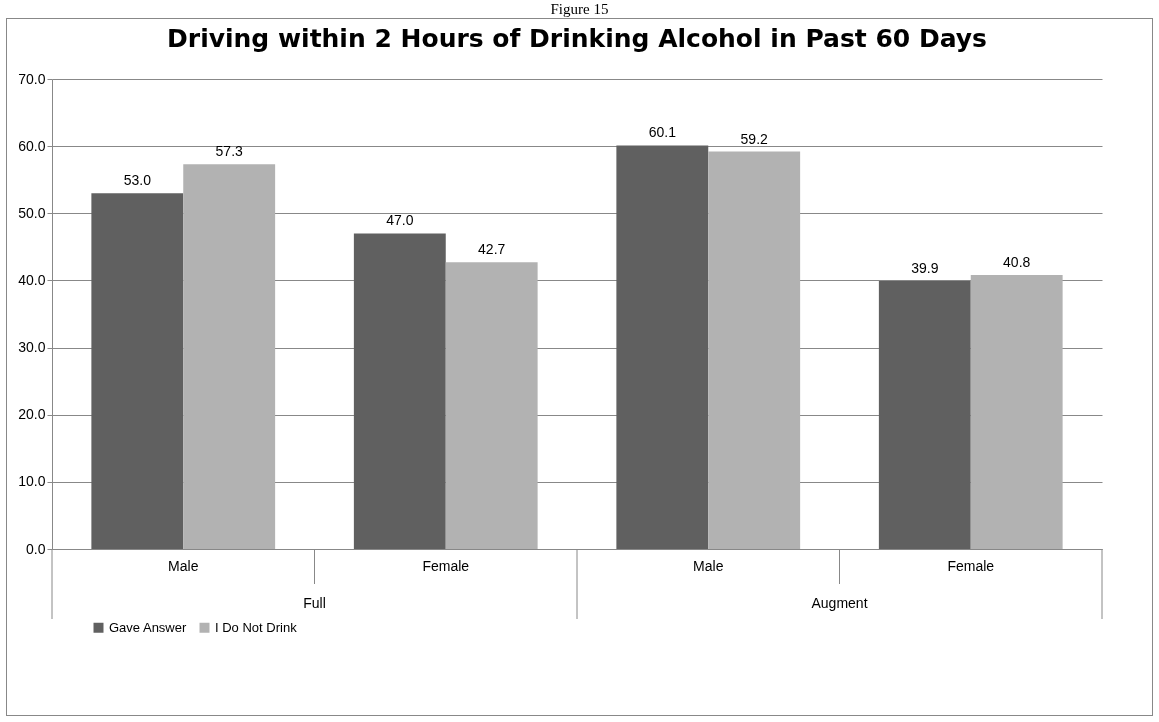 The width and height of the screenshot is (1159, 722). I want to click on data-label: 47.0, so click(400, 220).